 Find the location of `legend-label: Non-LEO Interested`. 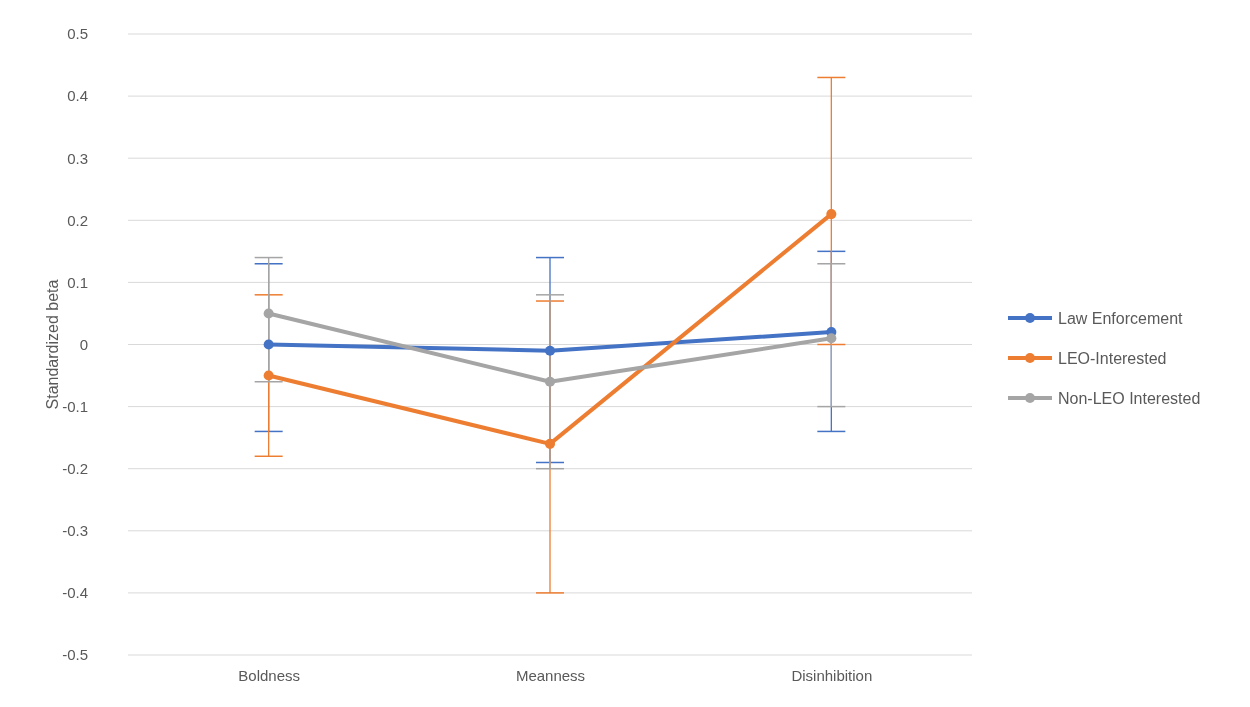

legend-label: Non-LEO Interested is located at coordinates (1129, 398).